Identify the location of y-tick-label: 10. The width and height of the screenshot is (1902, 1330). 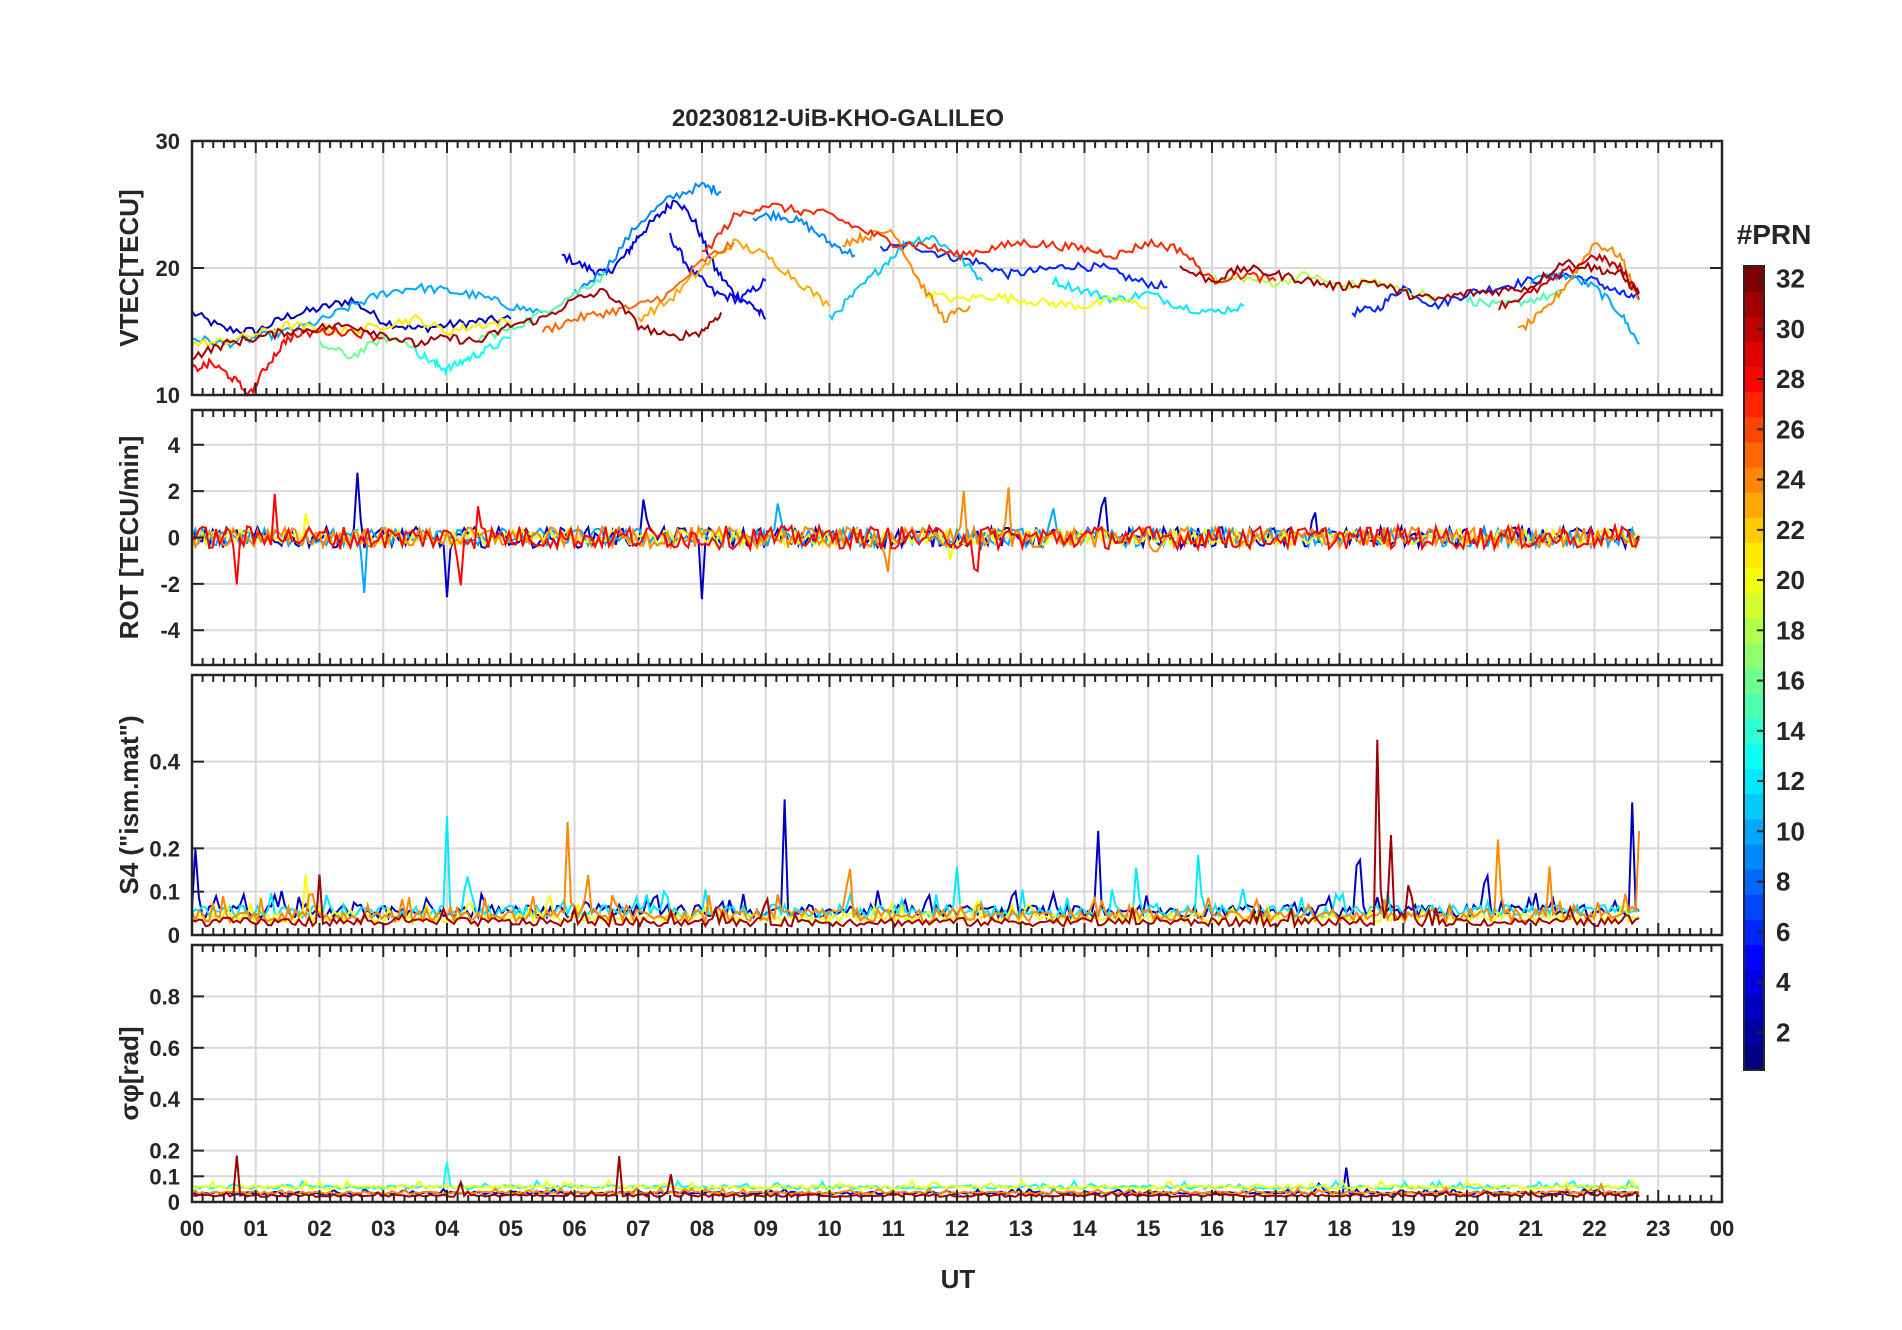
(168, 395).